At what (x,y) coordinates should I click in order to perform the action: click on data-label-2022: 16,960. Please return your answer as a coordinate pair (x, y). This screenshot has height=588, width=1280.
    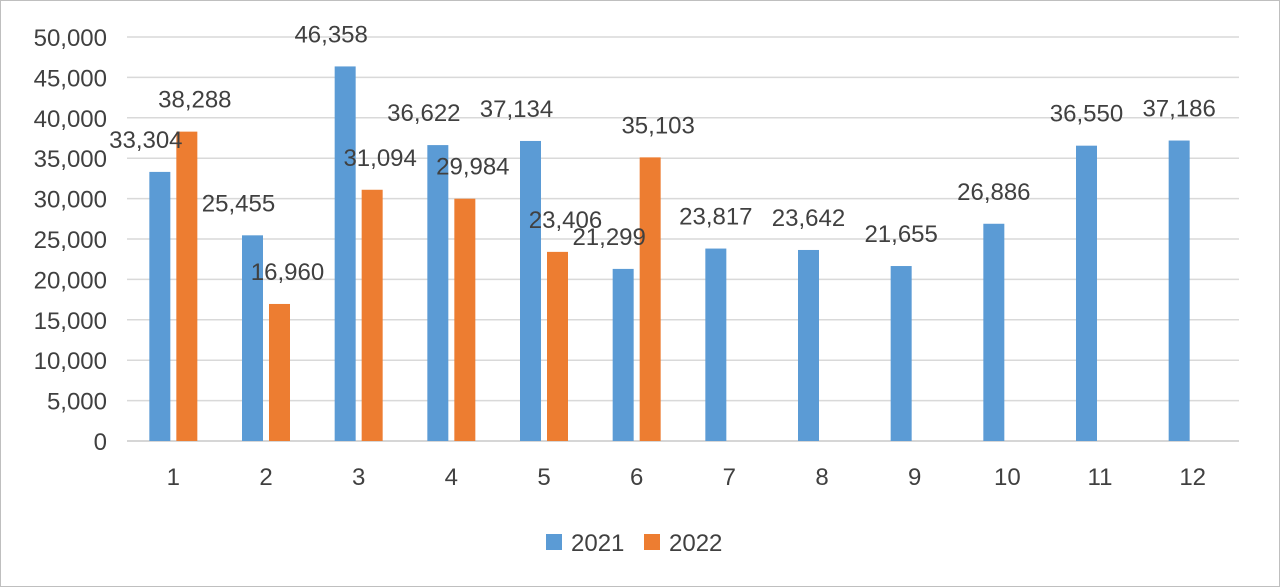
    Looking at the image, I should click on (287, 272).